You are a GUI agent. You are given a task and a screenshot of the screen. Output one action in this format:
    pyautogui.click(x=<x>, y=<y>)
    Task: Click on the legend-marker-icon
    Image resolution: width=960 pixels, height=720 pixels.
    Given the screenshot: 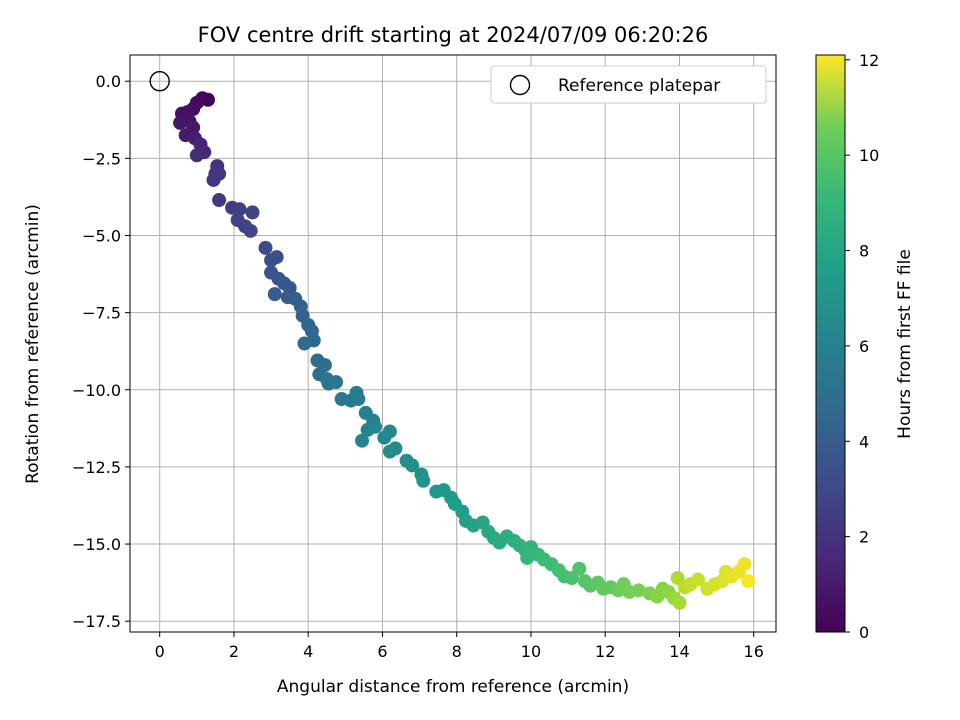 What is the action you would take?
    pyautogui.click(x=520, y=85)
    